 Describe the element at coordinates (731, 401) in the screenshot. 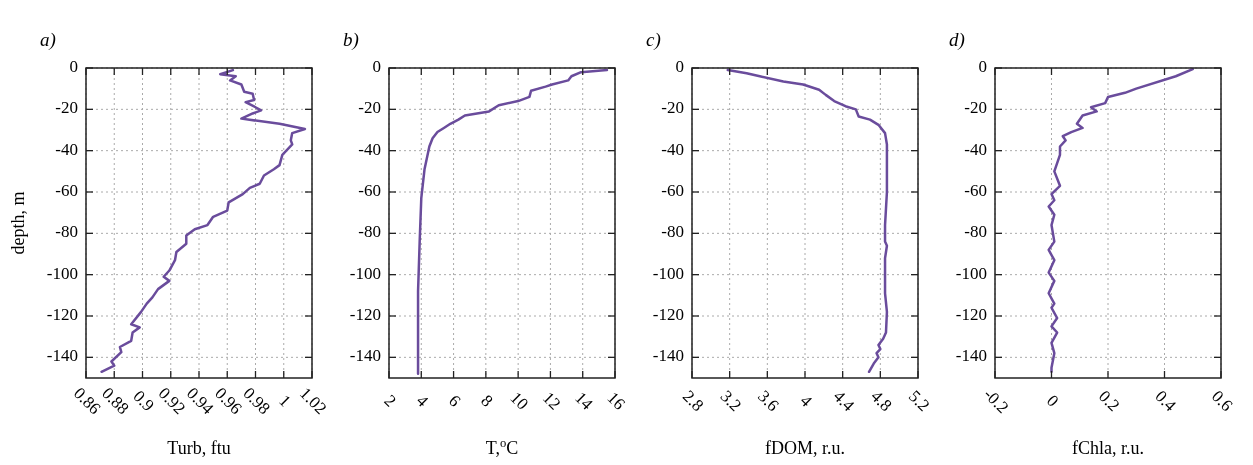

I see `x-tick-label: 3.2` at that location.